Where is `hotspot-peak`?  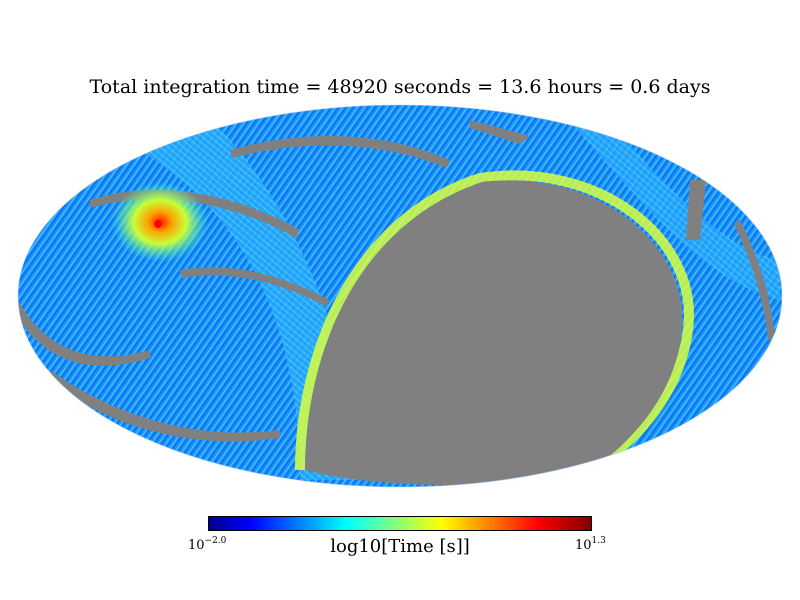
hotspot-peak is located at coordinates (158, 224).